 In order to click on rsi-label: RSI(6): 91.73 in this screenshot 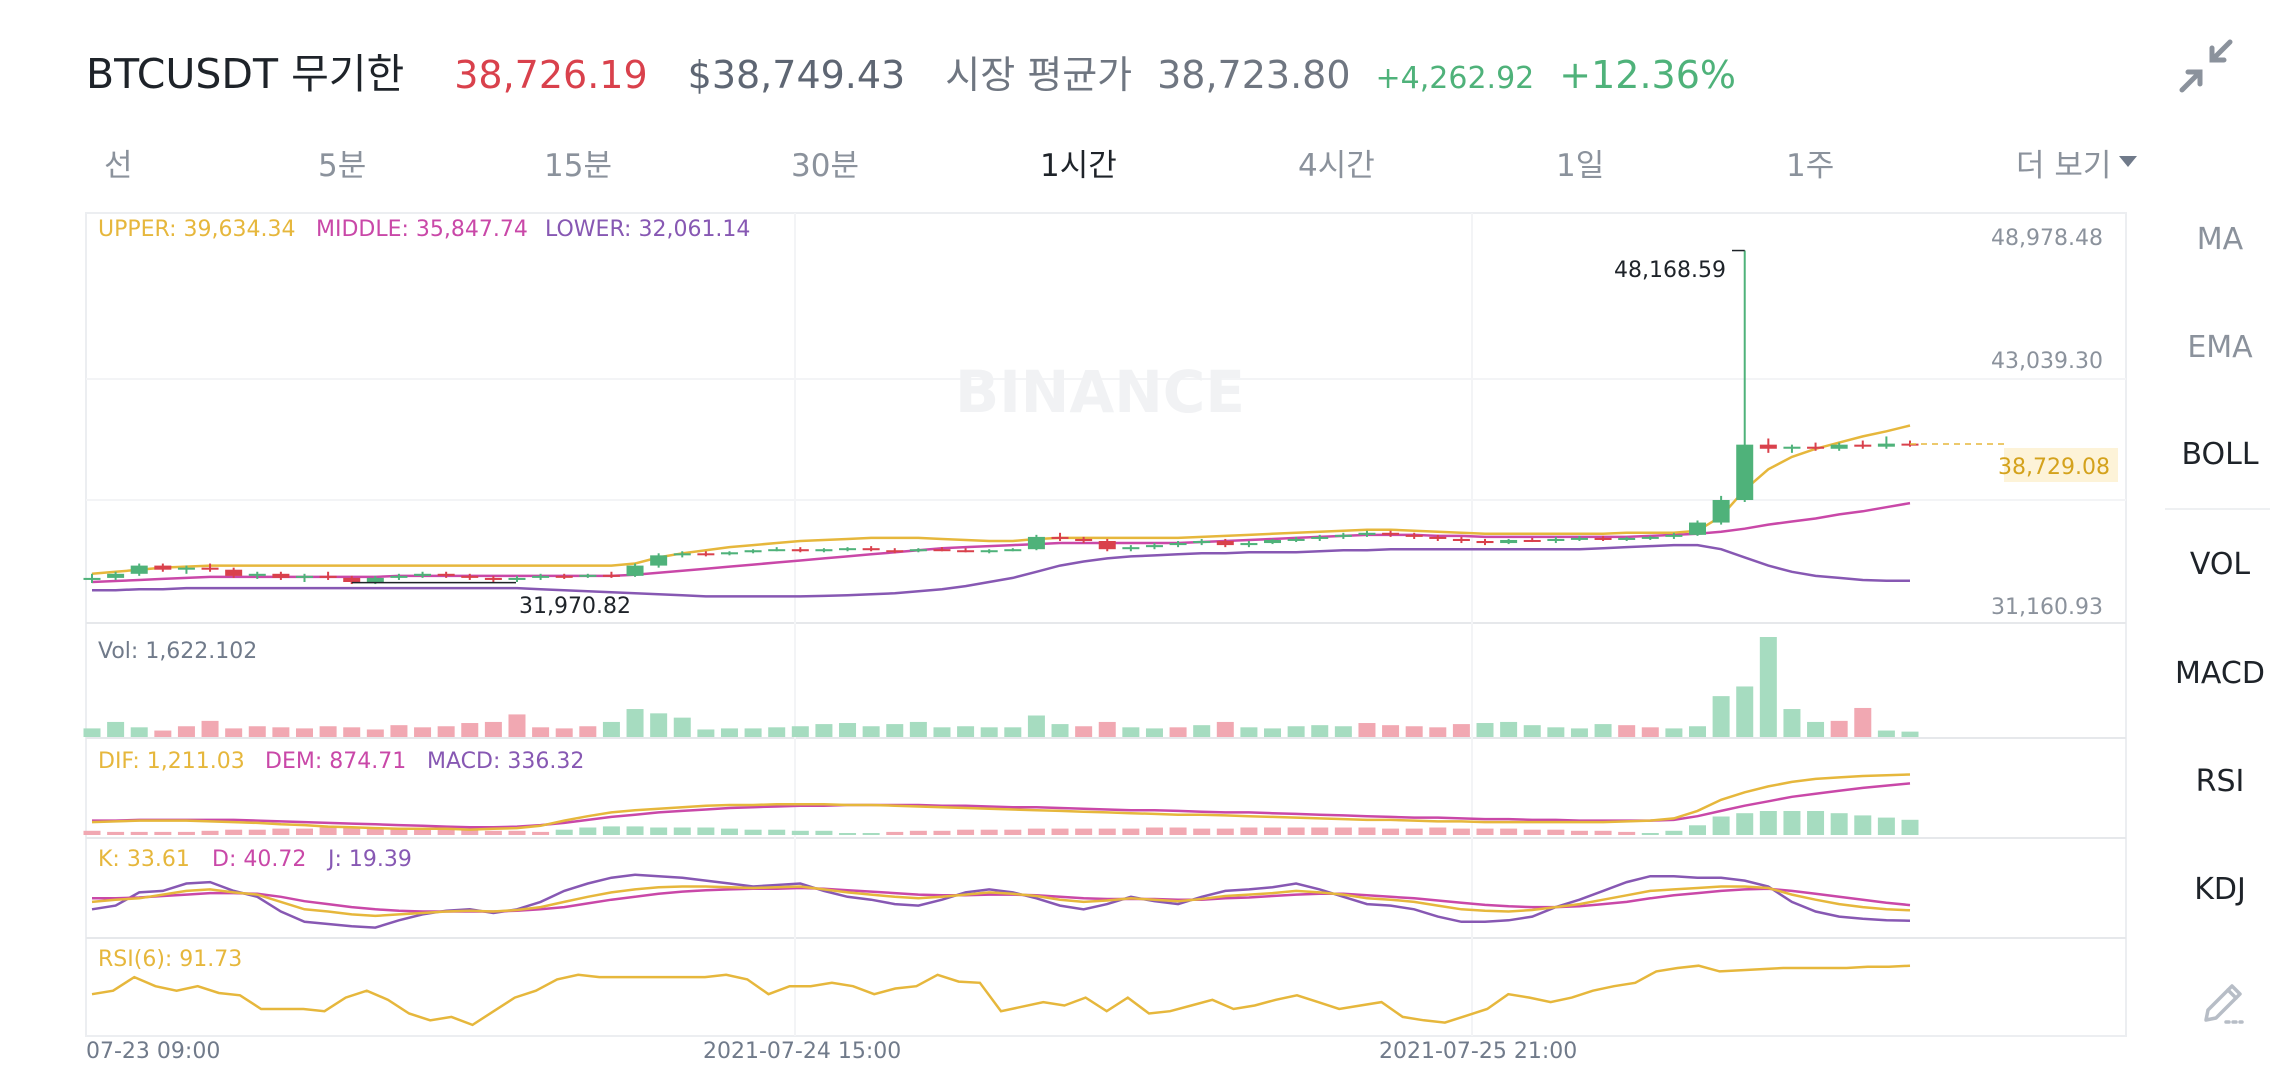, I will do `click(170, 959)`.